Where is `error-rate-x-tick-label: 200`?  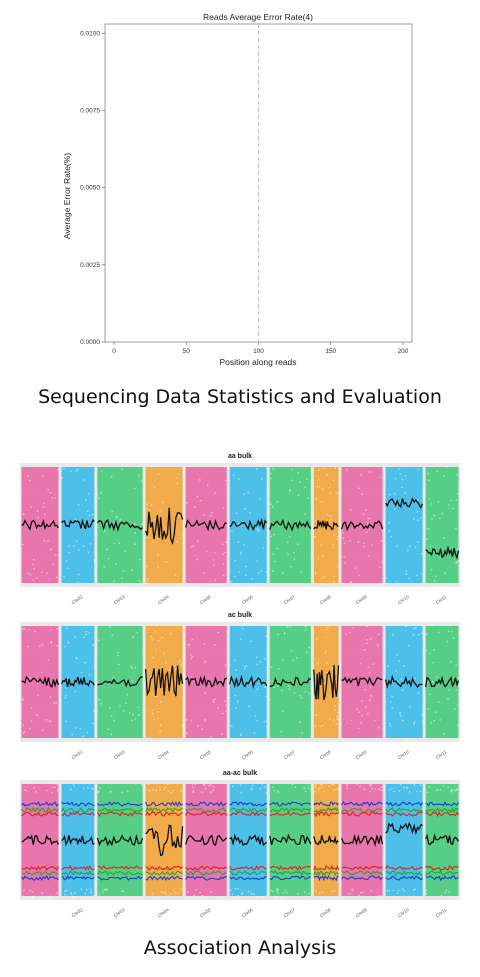 error-rate-x-tick-label: 200 is located at coordinates (403, 351).